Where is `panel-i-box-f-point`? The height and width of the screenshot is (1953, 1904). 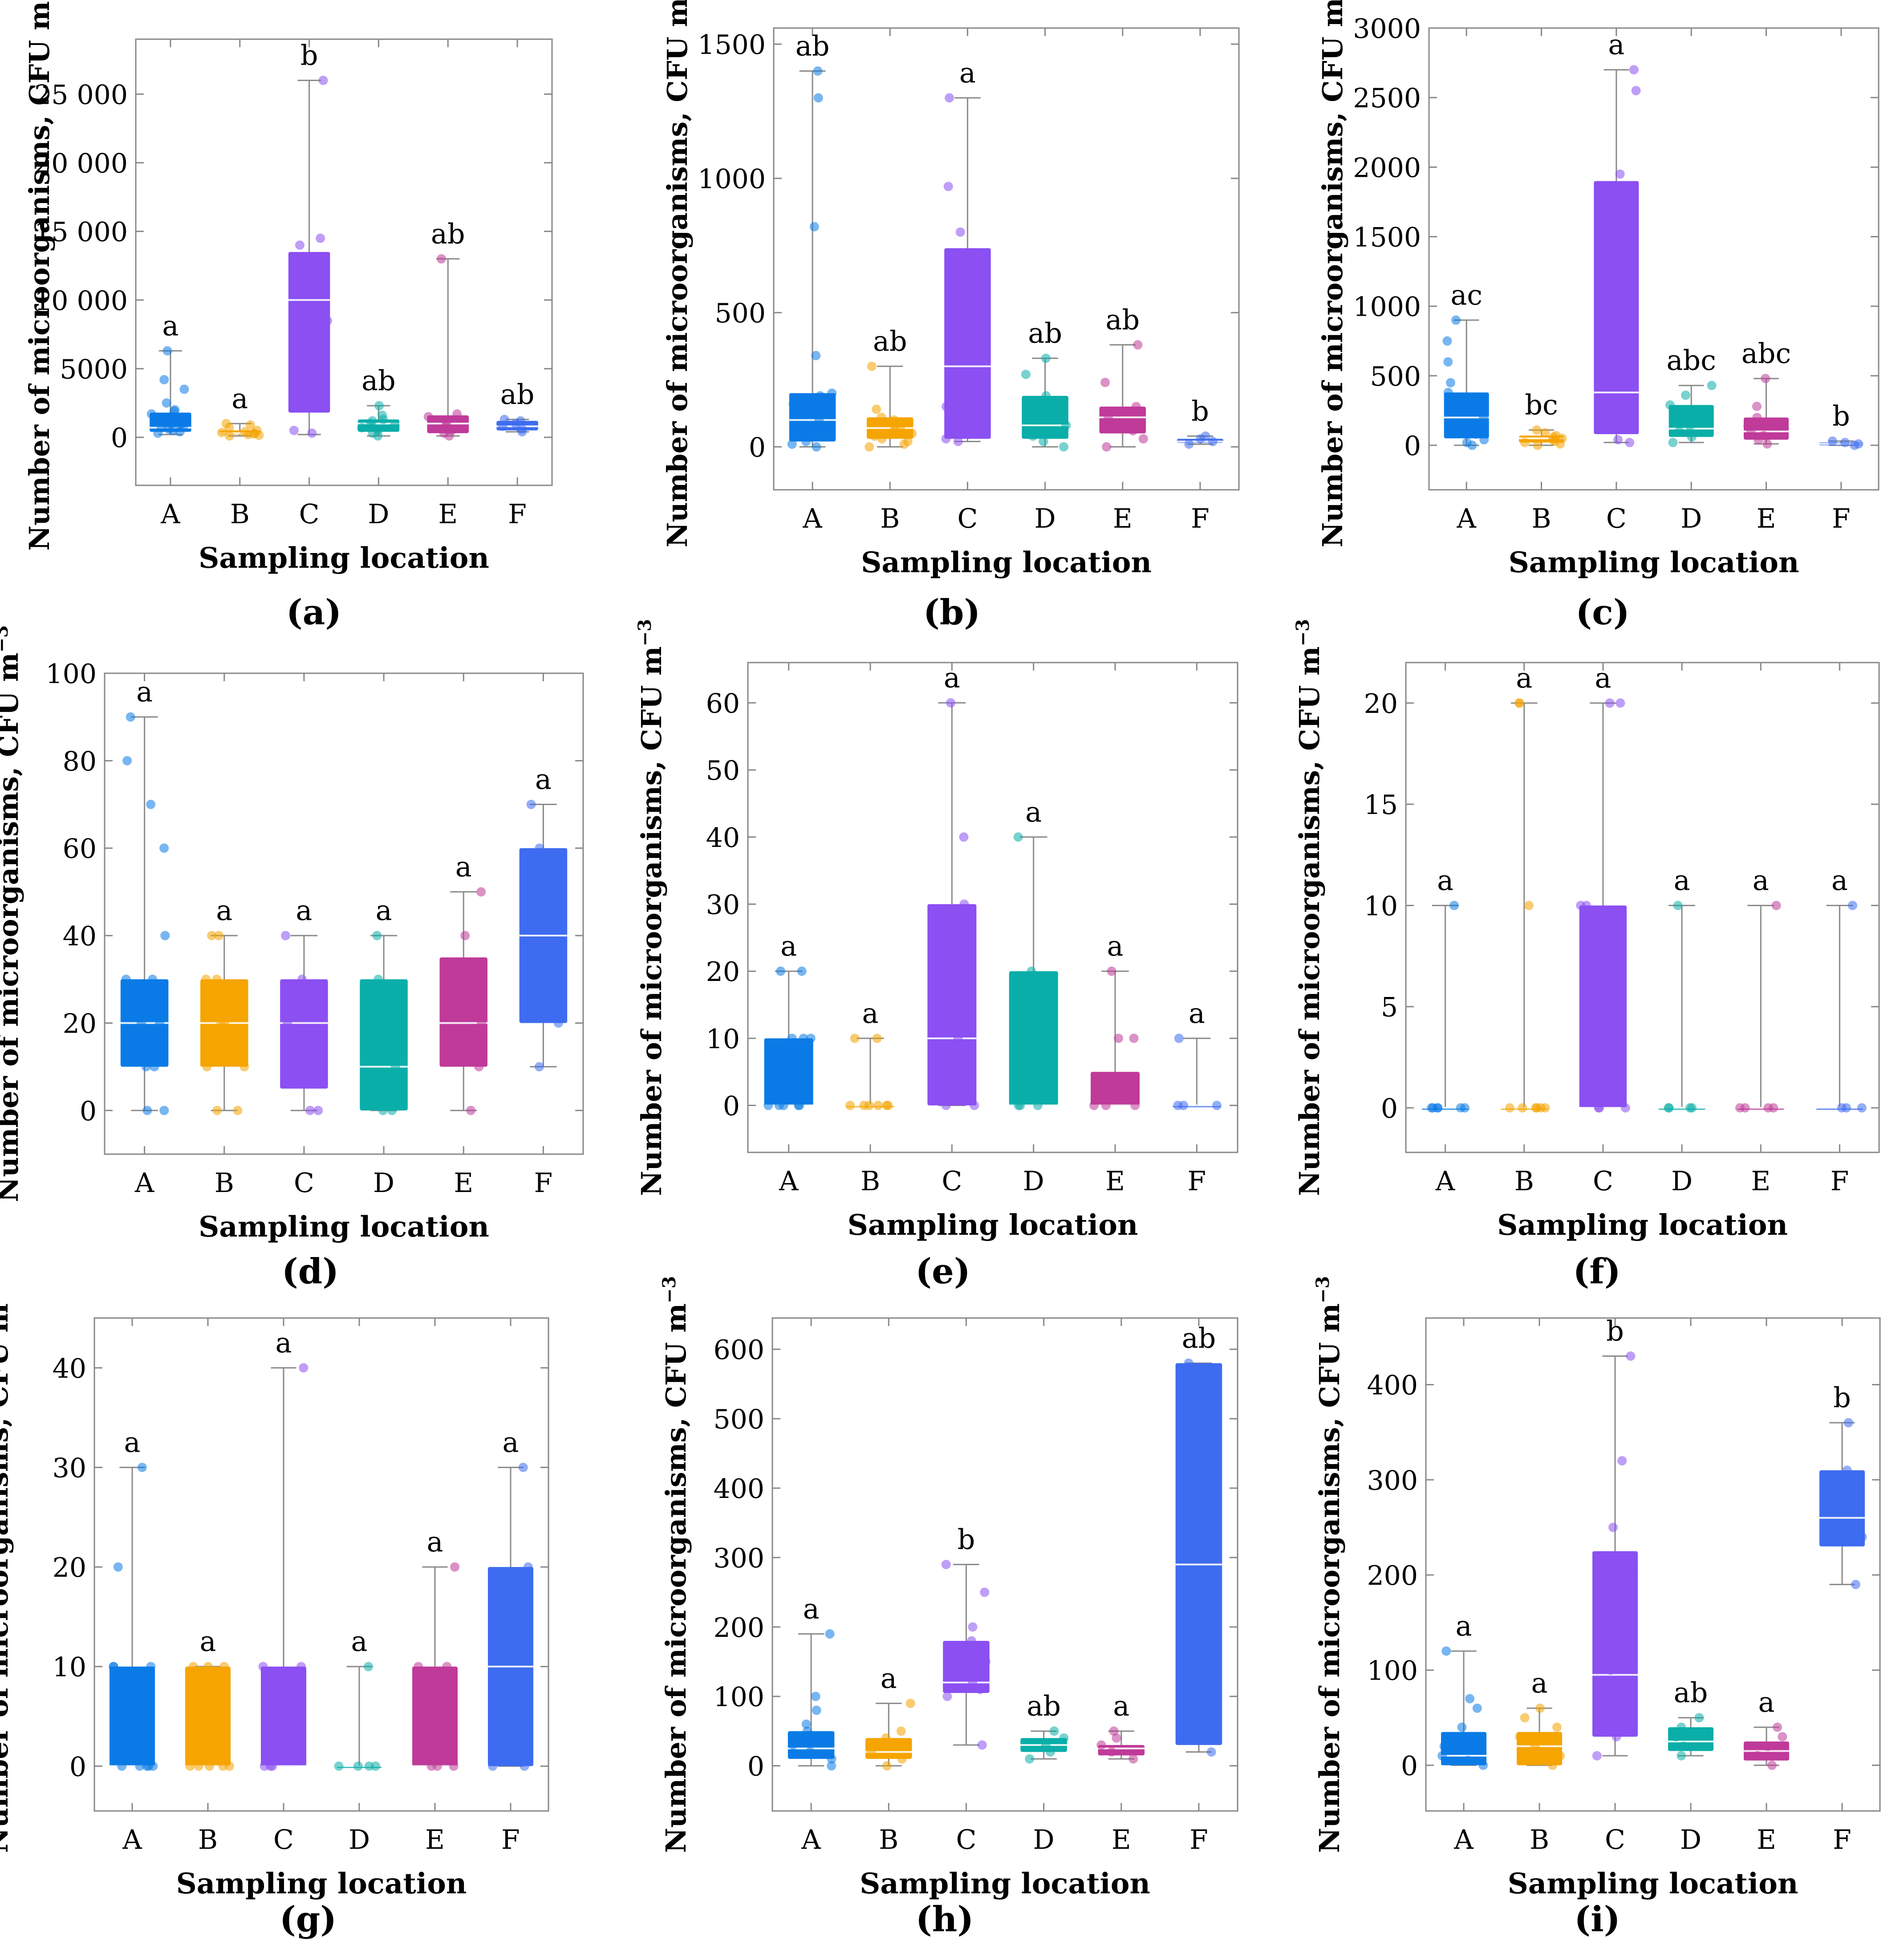 panel-i-box-f-point is located at coordinates (1847, 1499).